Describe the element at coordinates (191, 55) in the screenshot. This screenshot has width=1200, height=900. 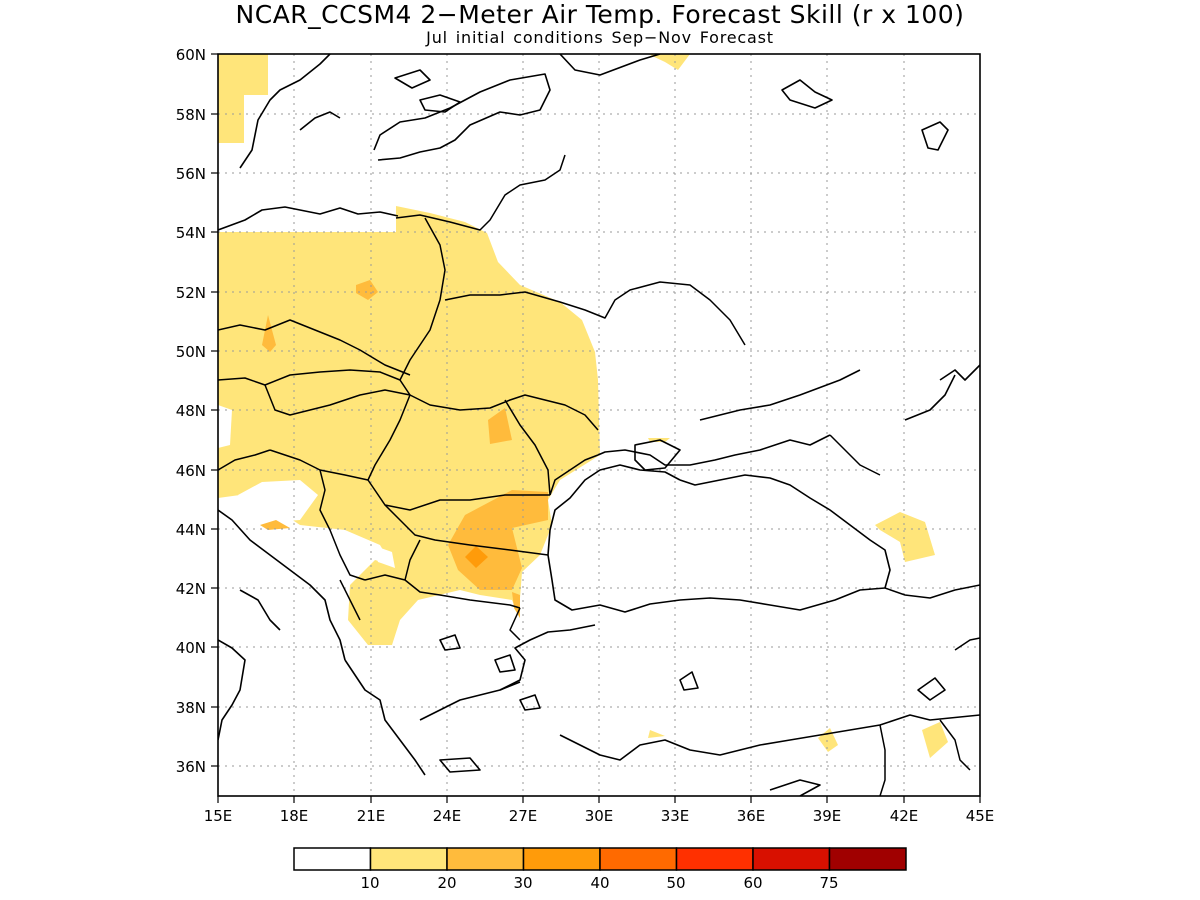
I see `y-tick-label: 60N` at that location.